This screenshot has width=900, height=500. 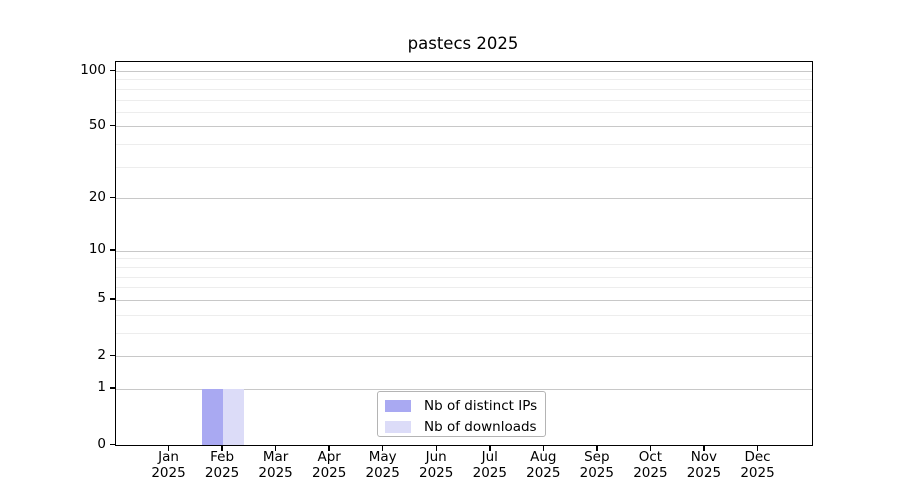 I want to click on x-tick-label: May 2025, so click(x=383, y=465).